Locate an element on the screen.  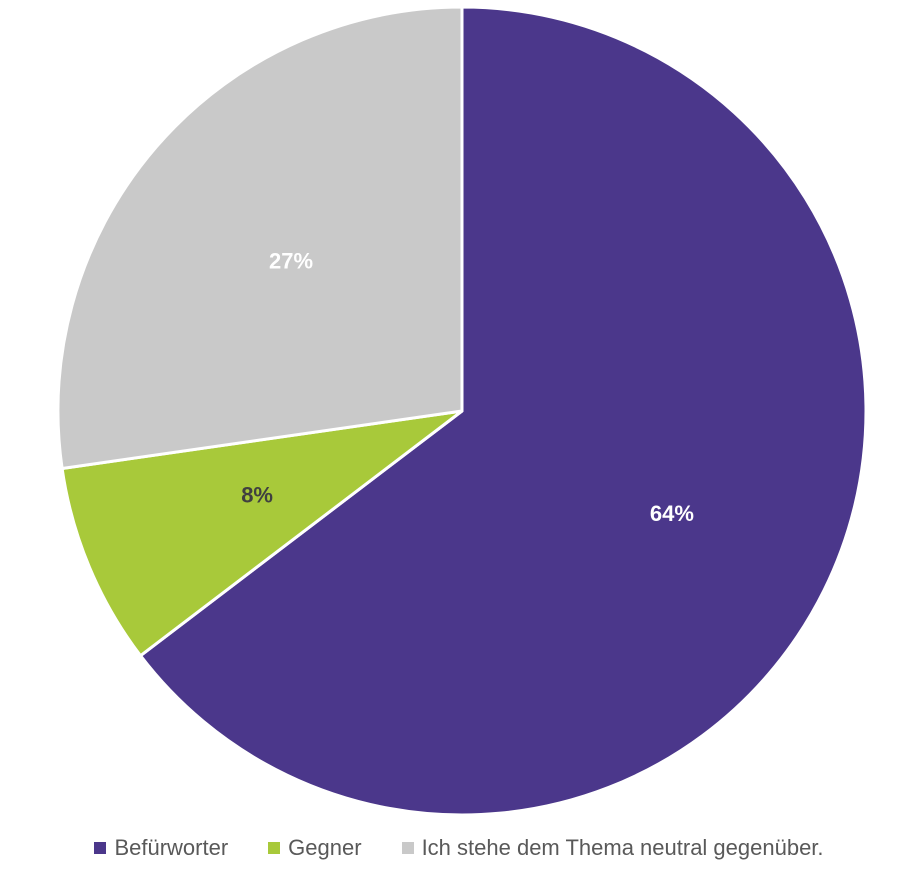
data-label-gegner: 8% is located at coordinates (257, 495).